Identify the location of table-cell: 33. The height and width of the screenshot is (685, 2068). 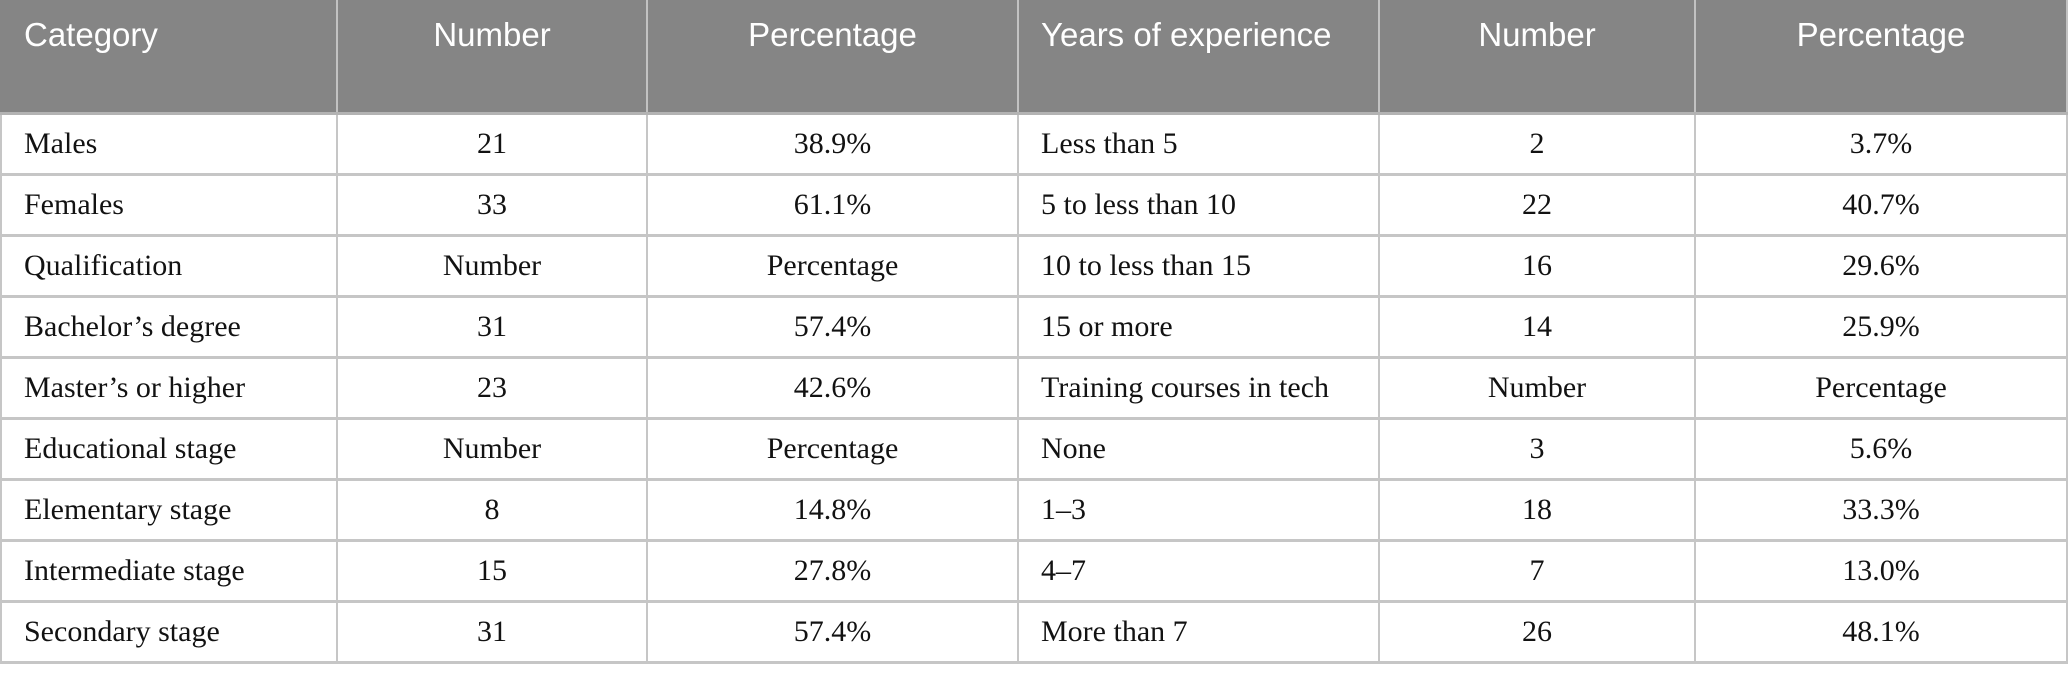
(492, 205).